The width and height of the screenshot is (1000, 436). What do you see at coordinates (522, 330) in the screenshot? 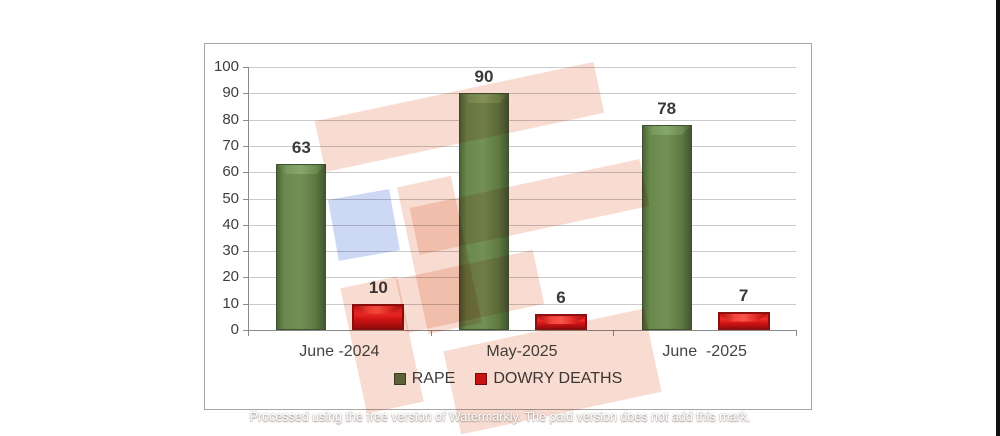
I see `x-axis-line` at bounding box center [522, 330].